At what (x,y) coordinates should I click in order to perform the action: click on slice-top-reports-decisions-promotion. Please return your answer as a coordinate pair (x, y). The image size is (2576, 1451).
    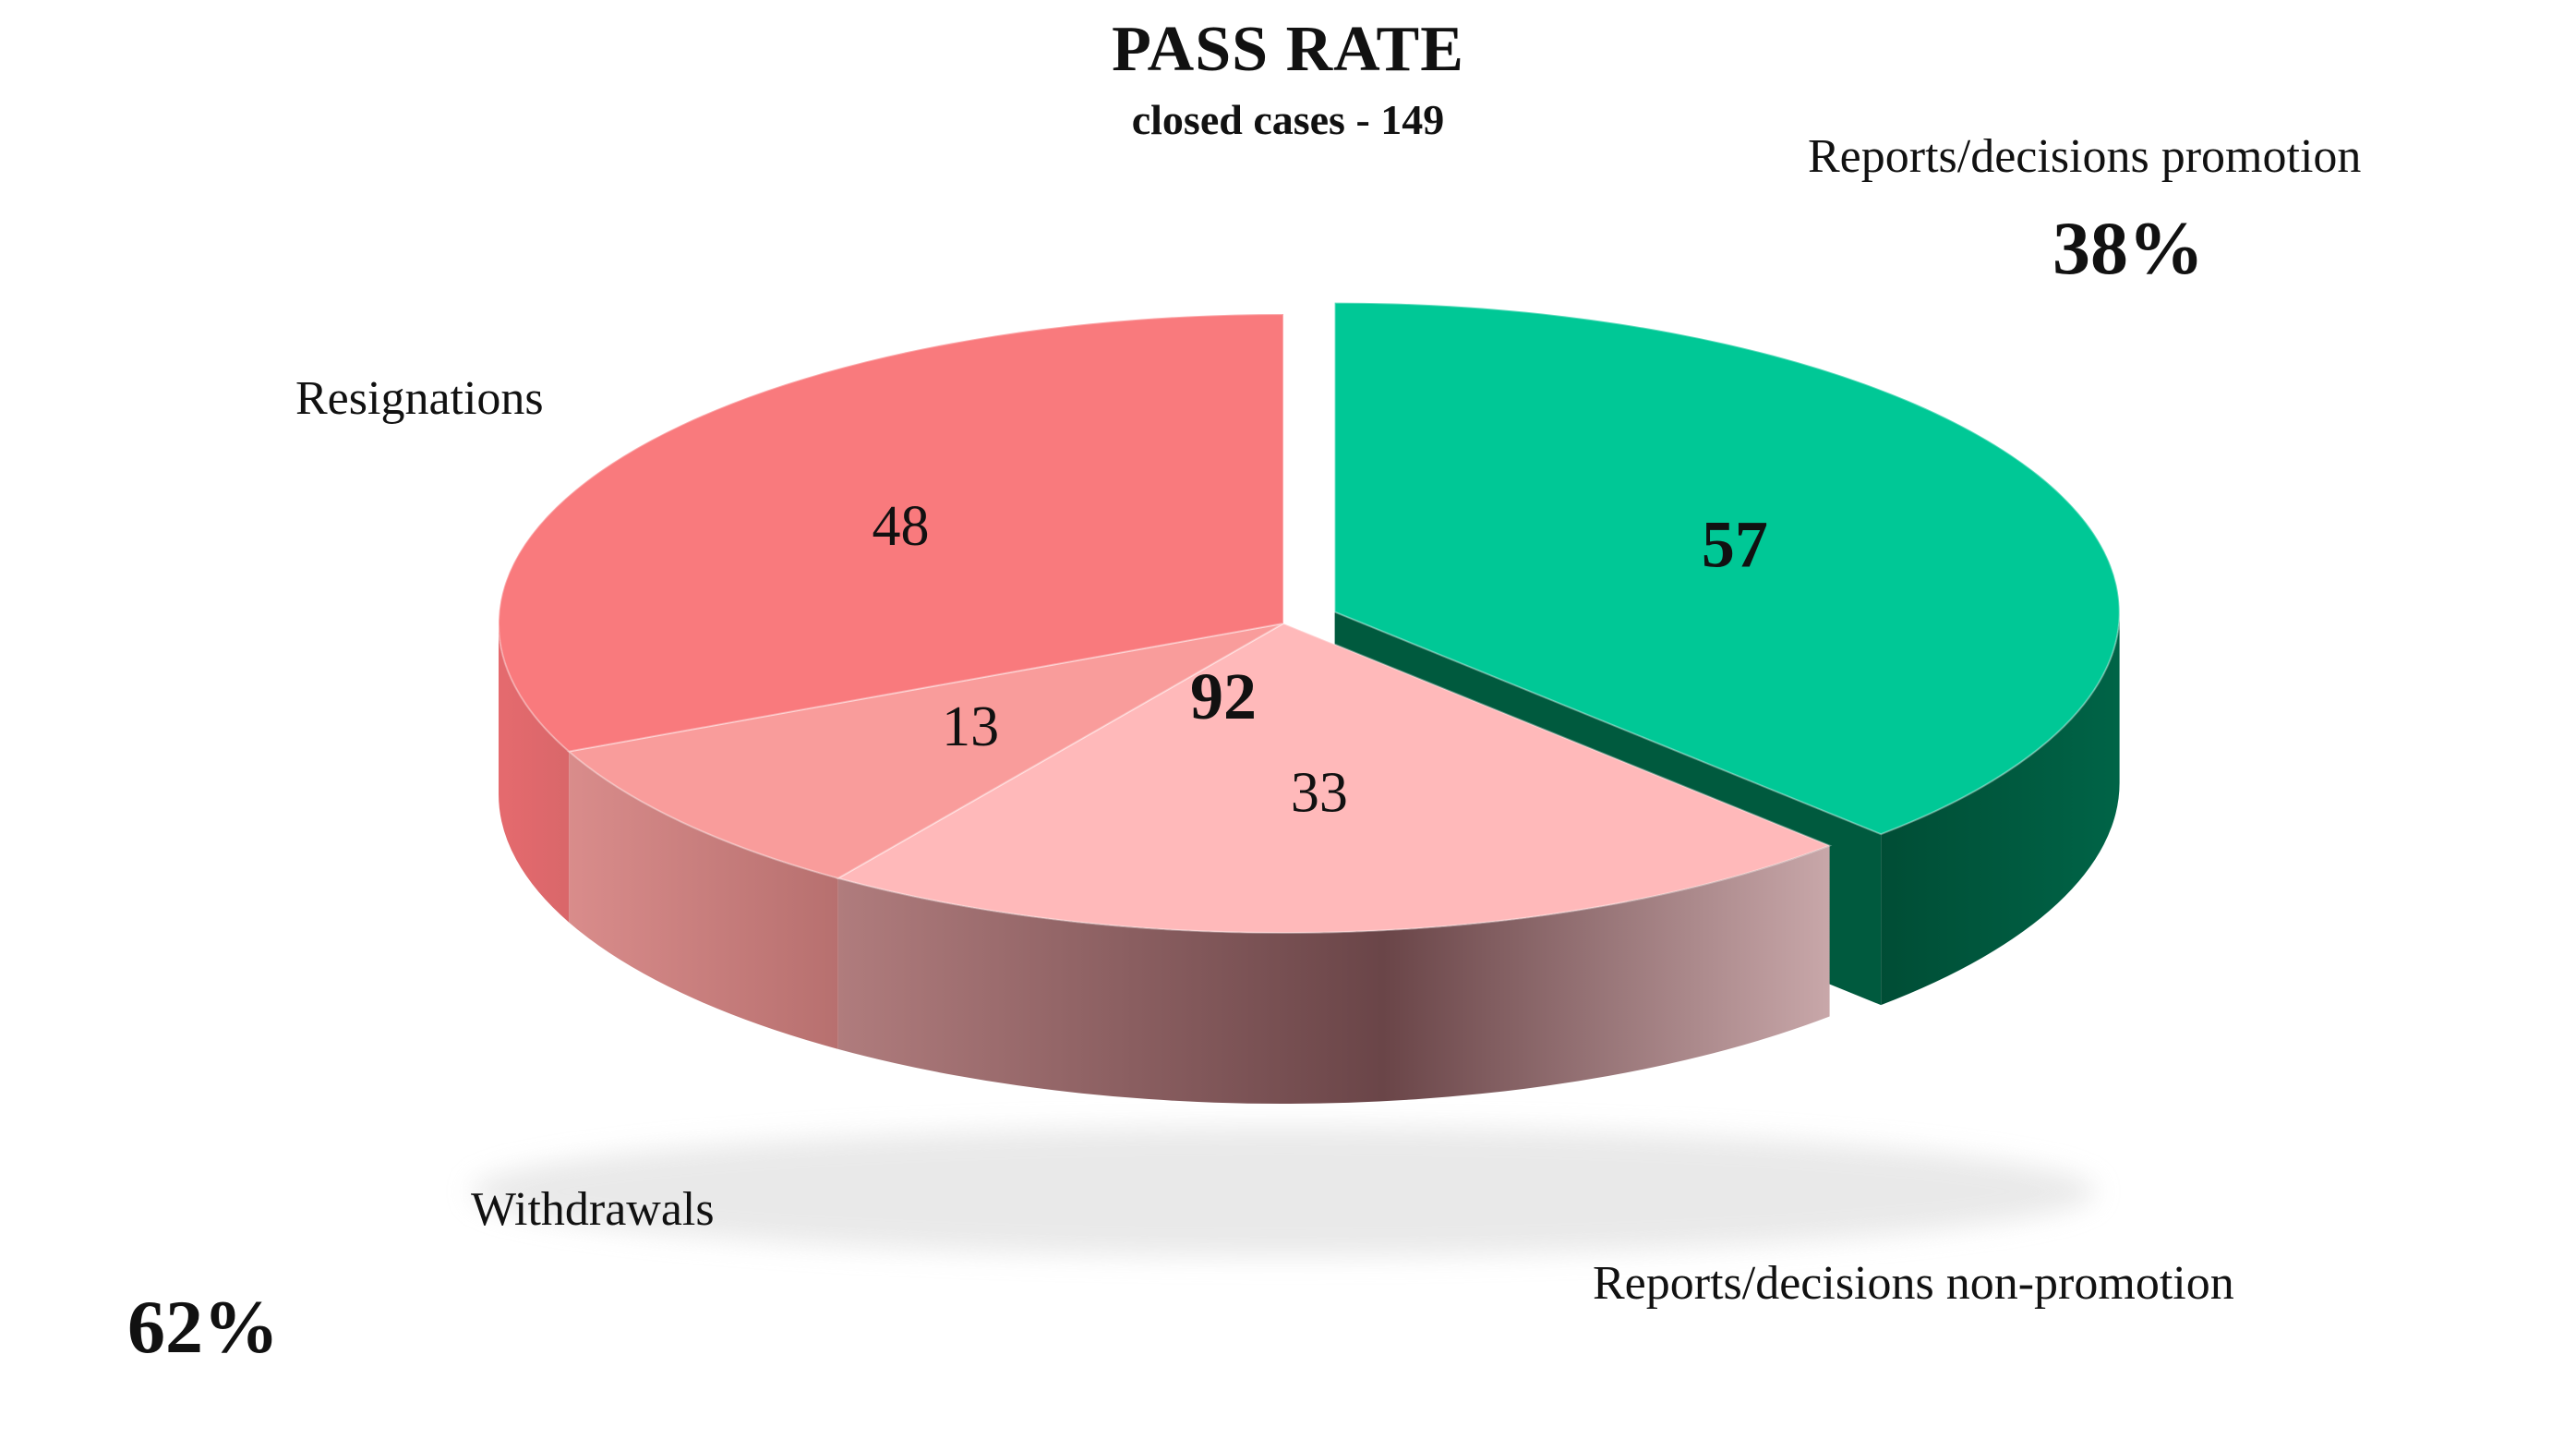
    Looking at the image, I should click on (1727, 568).